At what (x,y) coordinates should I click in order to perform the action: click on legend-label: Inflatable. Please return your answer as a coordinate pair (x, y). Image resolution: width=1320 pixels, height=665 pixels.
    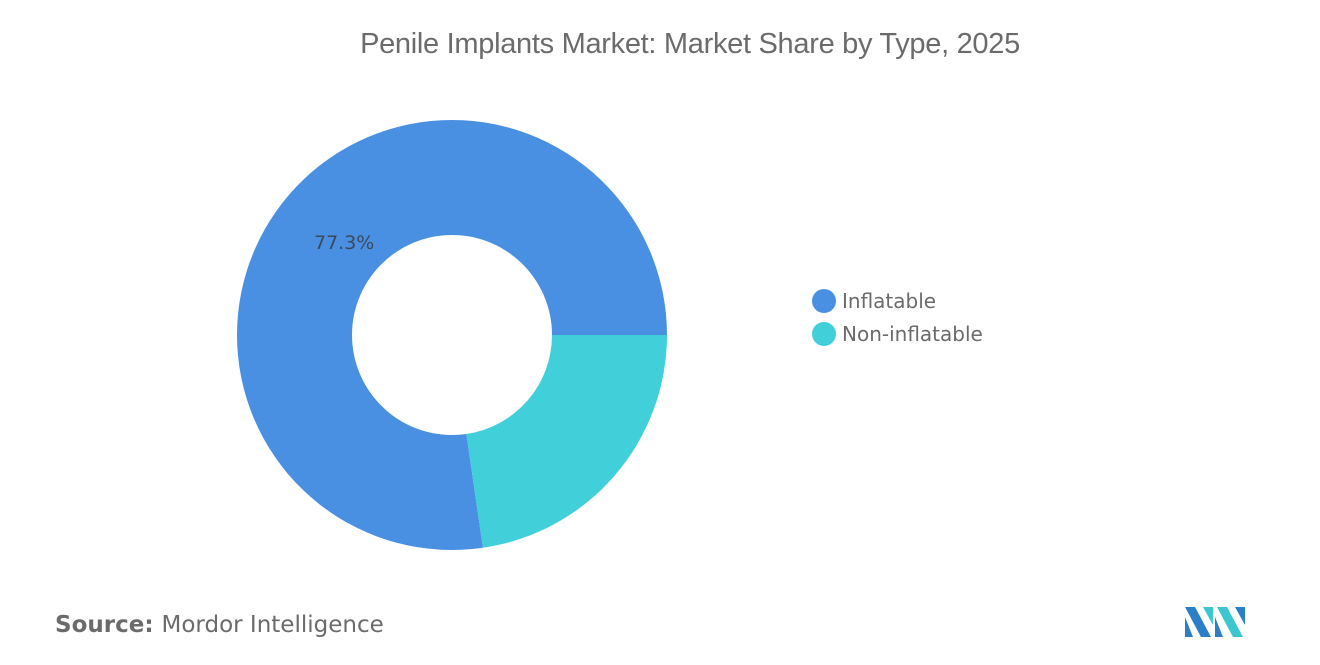
    Looking at the image, I should click on (889, 300).